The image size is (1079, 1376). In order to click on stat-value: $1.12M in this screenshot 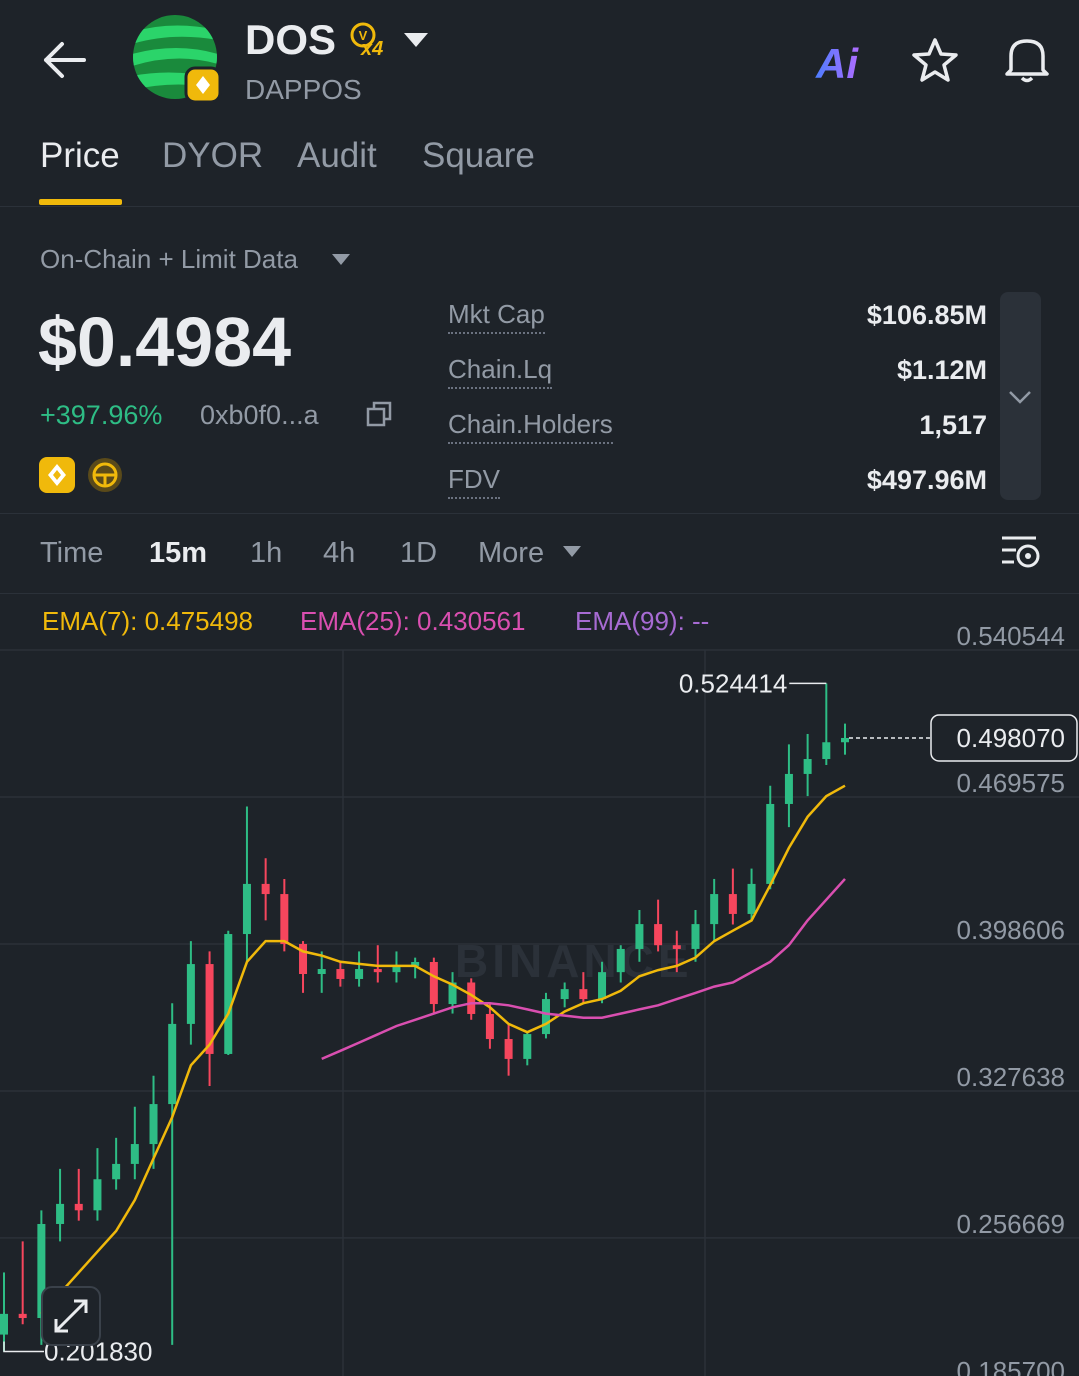, I will do `click(941, 370)`.